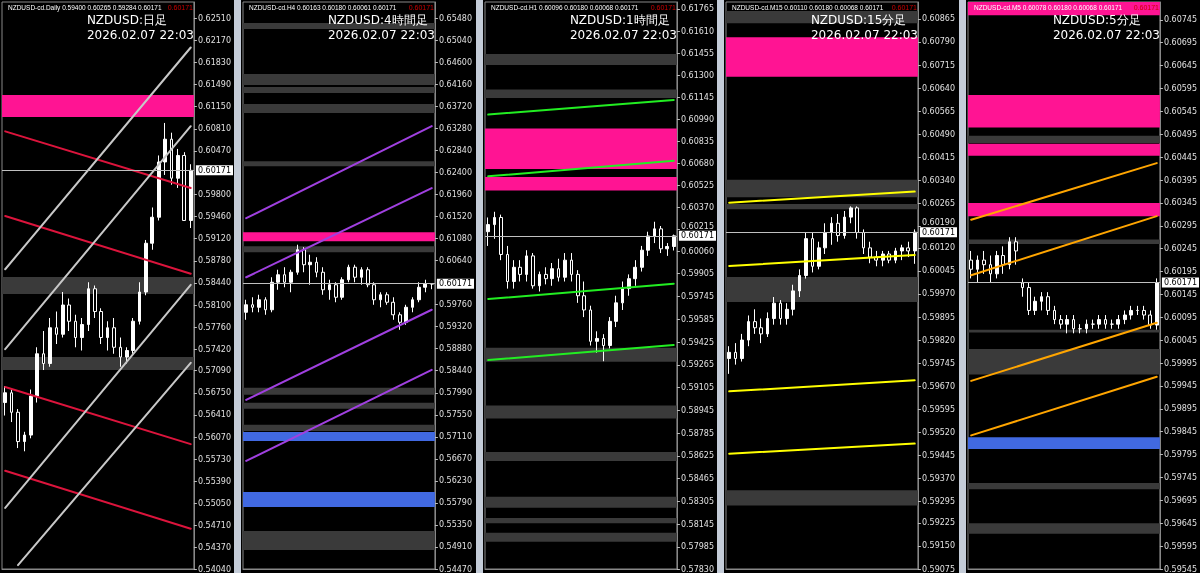 The width and height of the screenshot is (1200, 573). Describe the element at coordinates (1180, 432) in the screenshot. I see `y-tick-label: 0.59845` at that location.